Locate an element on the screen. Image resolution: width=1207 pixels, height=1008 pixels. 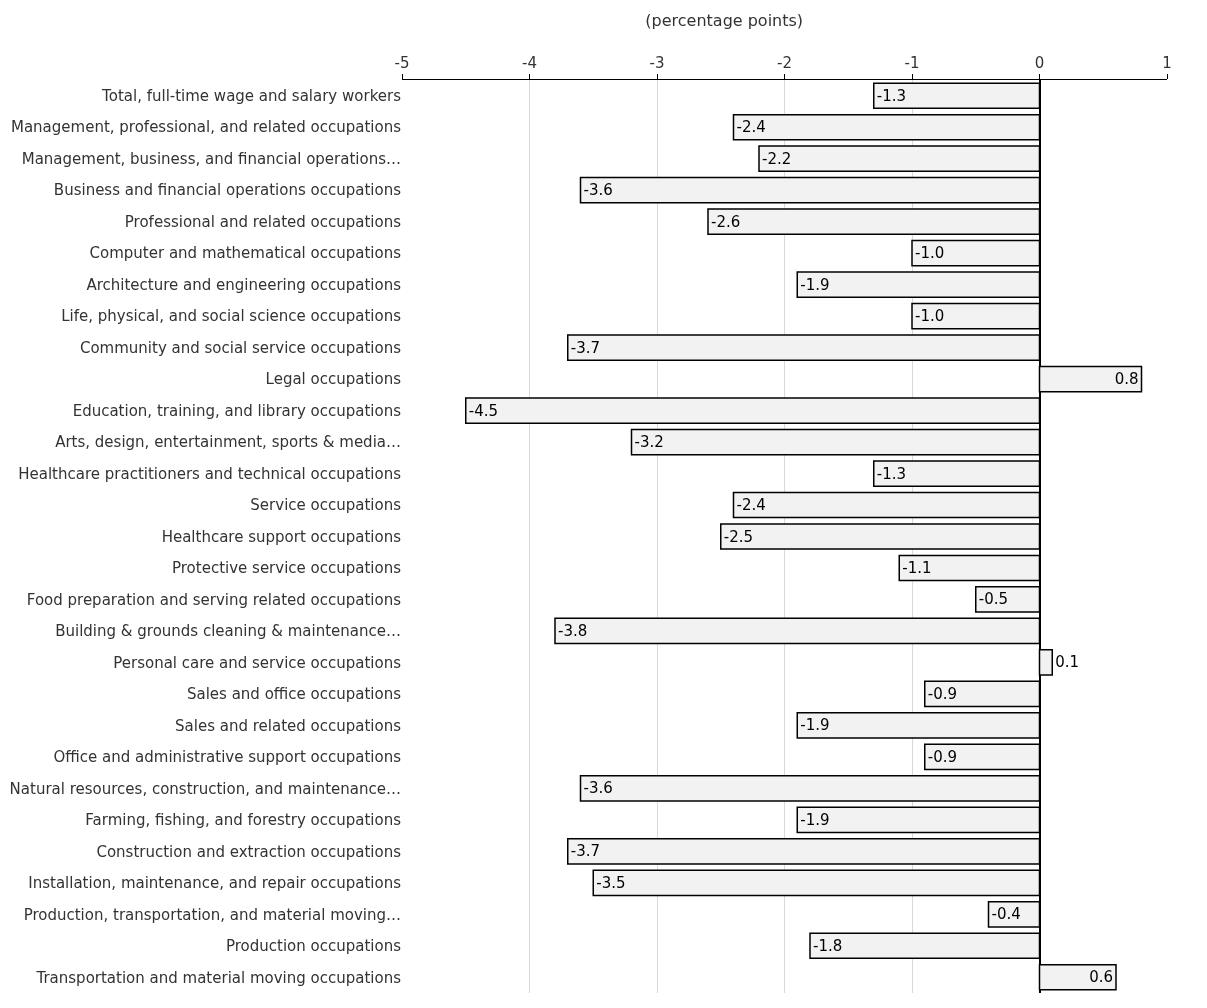
x-tick-label: -4 is located at coordinates (529, 63).